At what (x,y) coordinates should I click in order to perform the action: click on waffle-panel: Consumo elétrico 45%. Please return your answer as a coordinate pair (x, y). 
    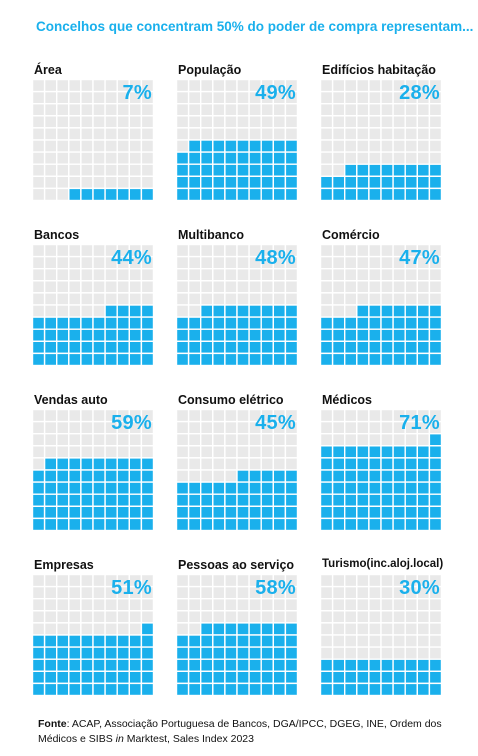
    Looking at the image, I should click on (237, 468).